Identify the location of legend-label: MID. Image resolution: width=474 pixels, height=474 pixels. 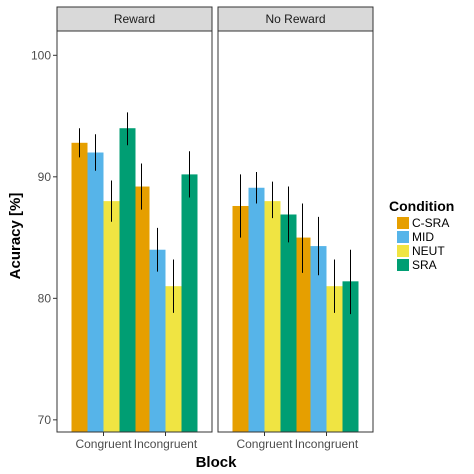
(423, 237).